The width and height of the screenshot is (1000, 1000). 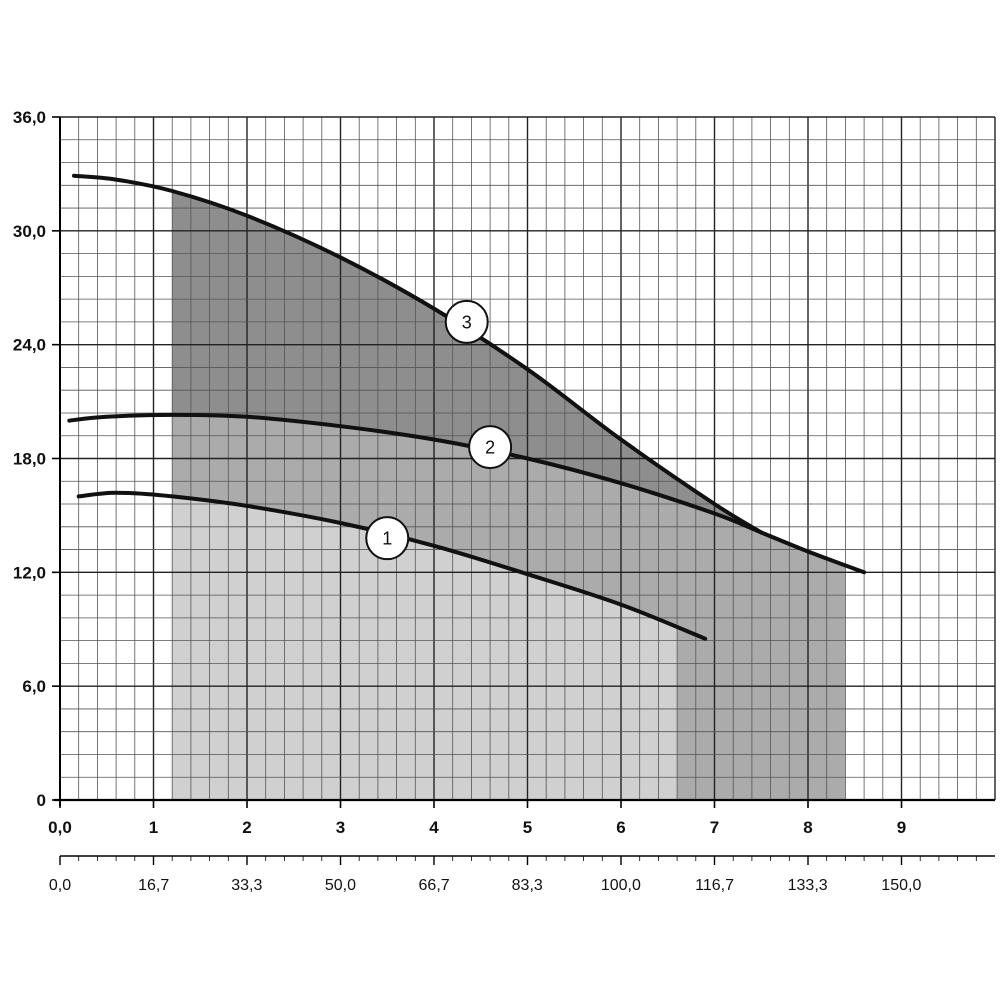 What do you see at coordinates (29, 459) in the screenshot?
I see `y-tick-label: 18,0` at bounding box center [29, 459].